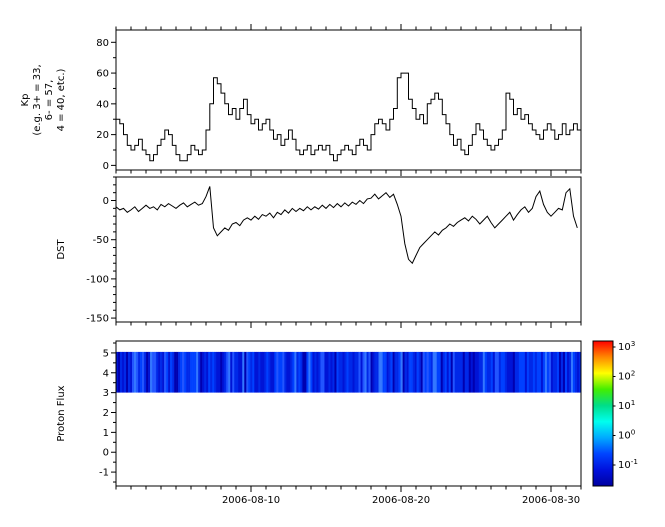 Image resolution: width=665 pixels, height=527 pixels. What do you see at coordinates (626, 376) in the screenshot?
I see `colorbar-tick-label: 10²` at bounding box center [626, 376].